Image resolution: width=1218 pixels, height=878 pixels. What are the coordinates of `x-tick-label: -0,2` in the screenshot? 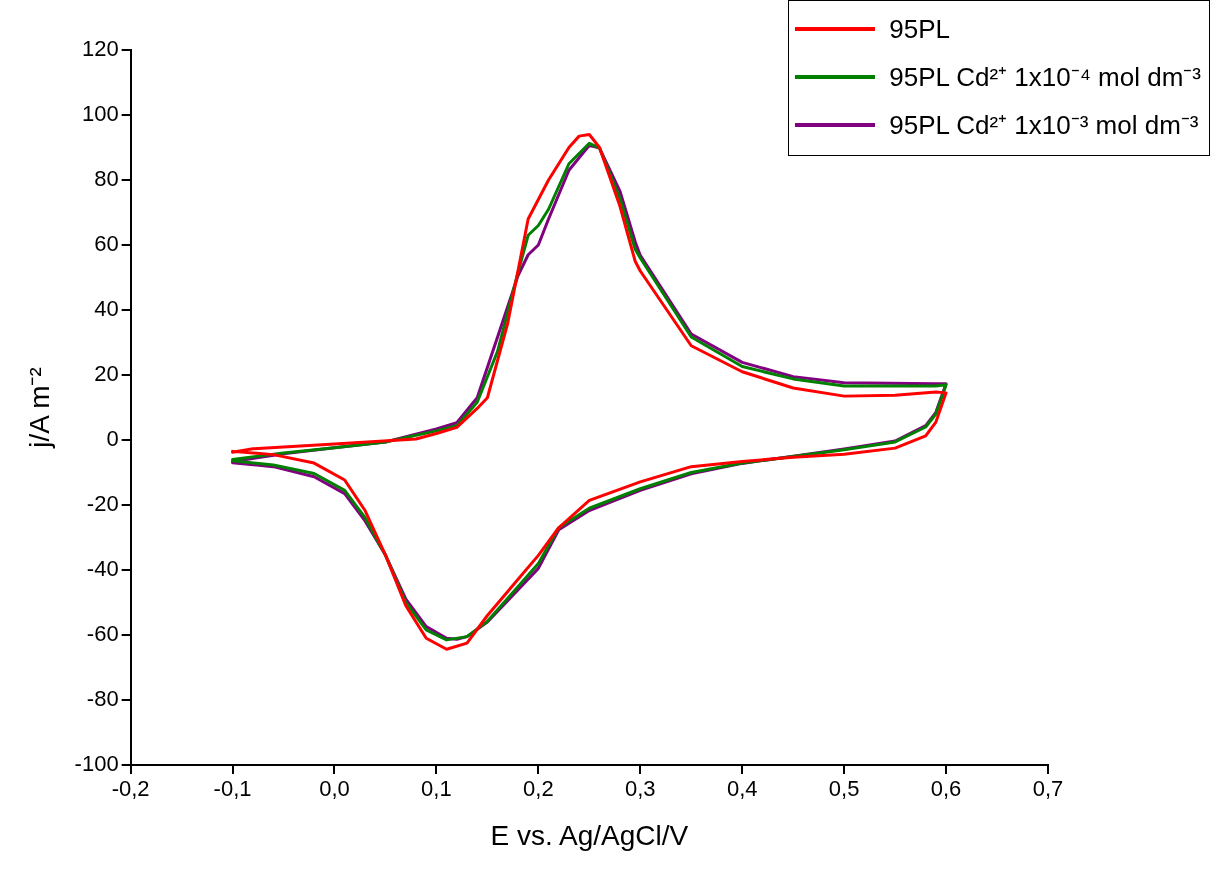 It's located at (130, 789).